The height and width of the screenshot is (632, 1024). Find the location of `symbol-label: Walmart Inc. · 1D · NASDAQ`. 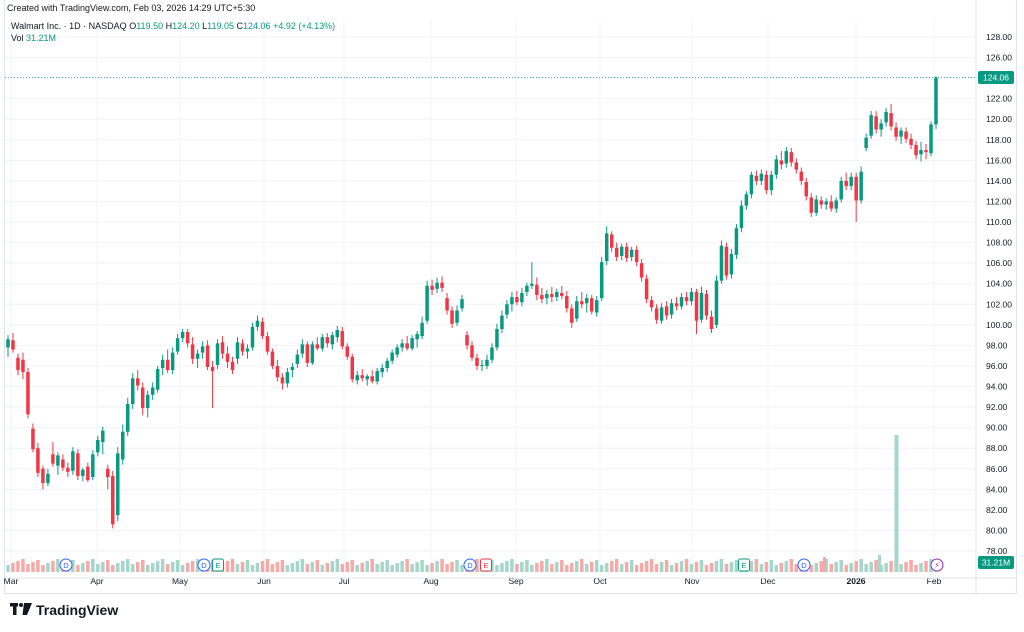

symbol-label: Walmart Inc. · 1D · NASDAQ is located at coordinates (69, 26).